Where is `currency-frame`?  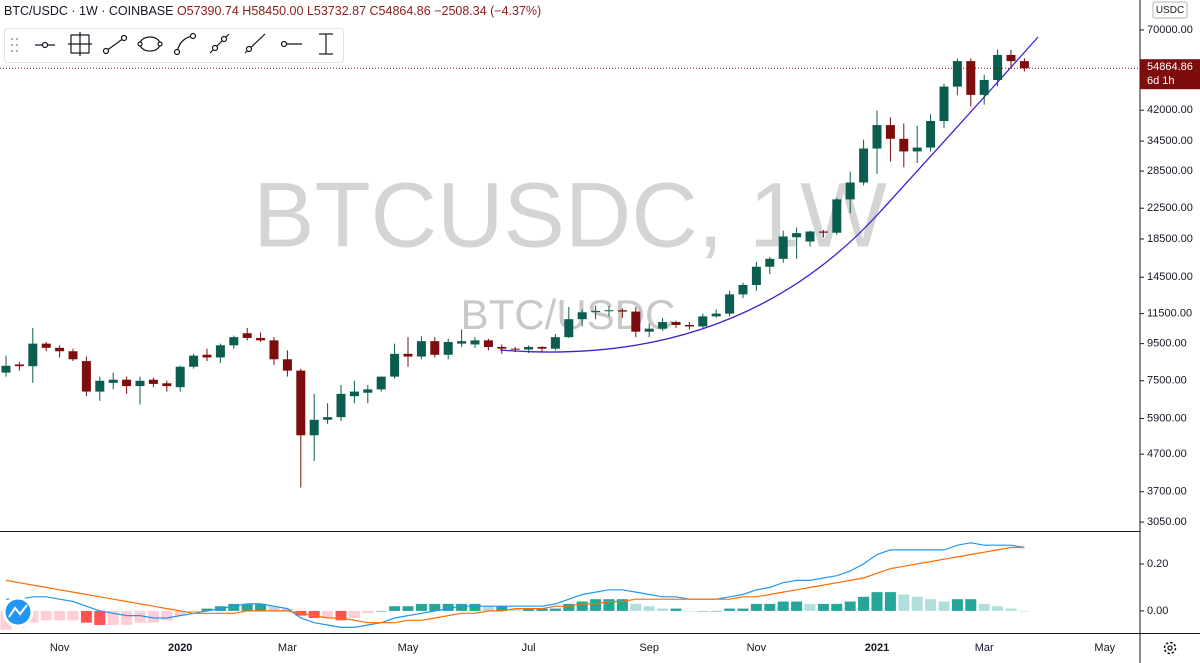
currency-frame is located at coordinates (1170, 10).